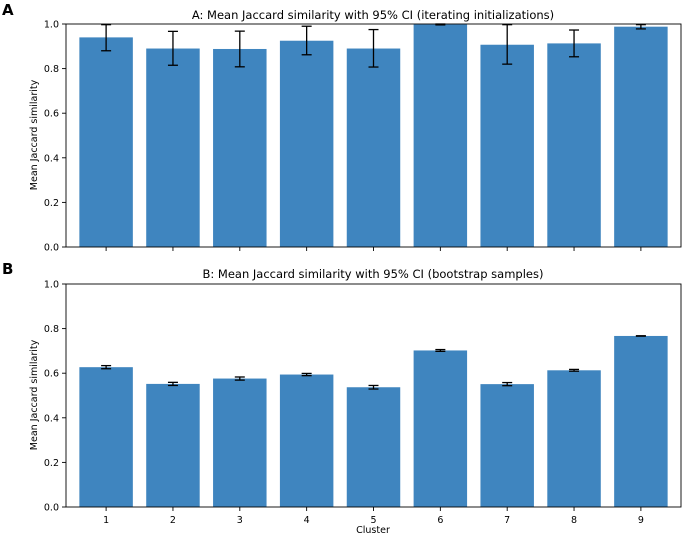 The height and width of the screenshot is (537, 685). Describe the element at coordinates (51, 248) in the screenshot. I see `panel-a-ytick-label: 0.0` at that location.